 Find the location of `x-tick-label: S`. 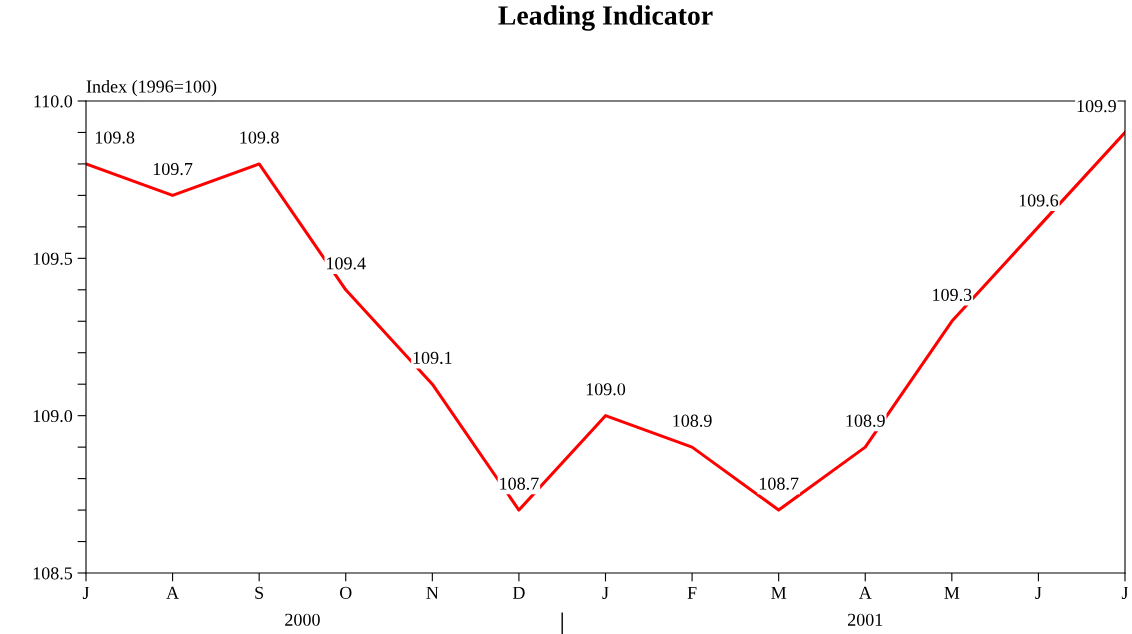

x-tick-label: S is located at coordinates (259, 592).